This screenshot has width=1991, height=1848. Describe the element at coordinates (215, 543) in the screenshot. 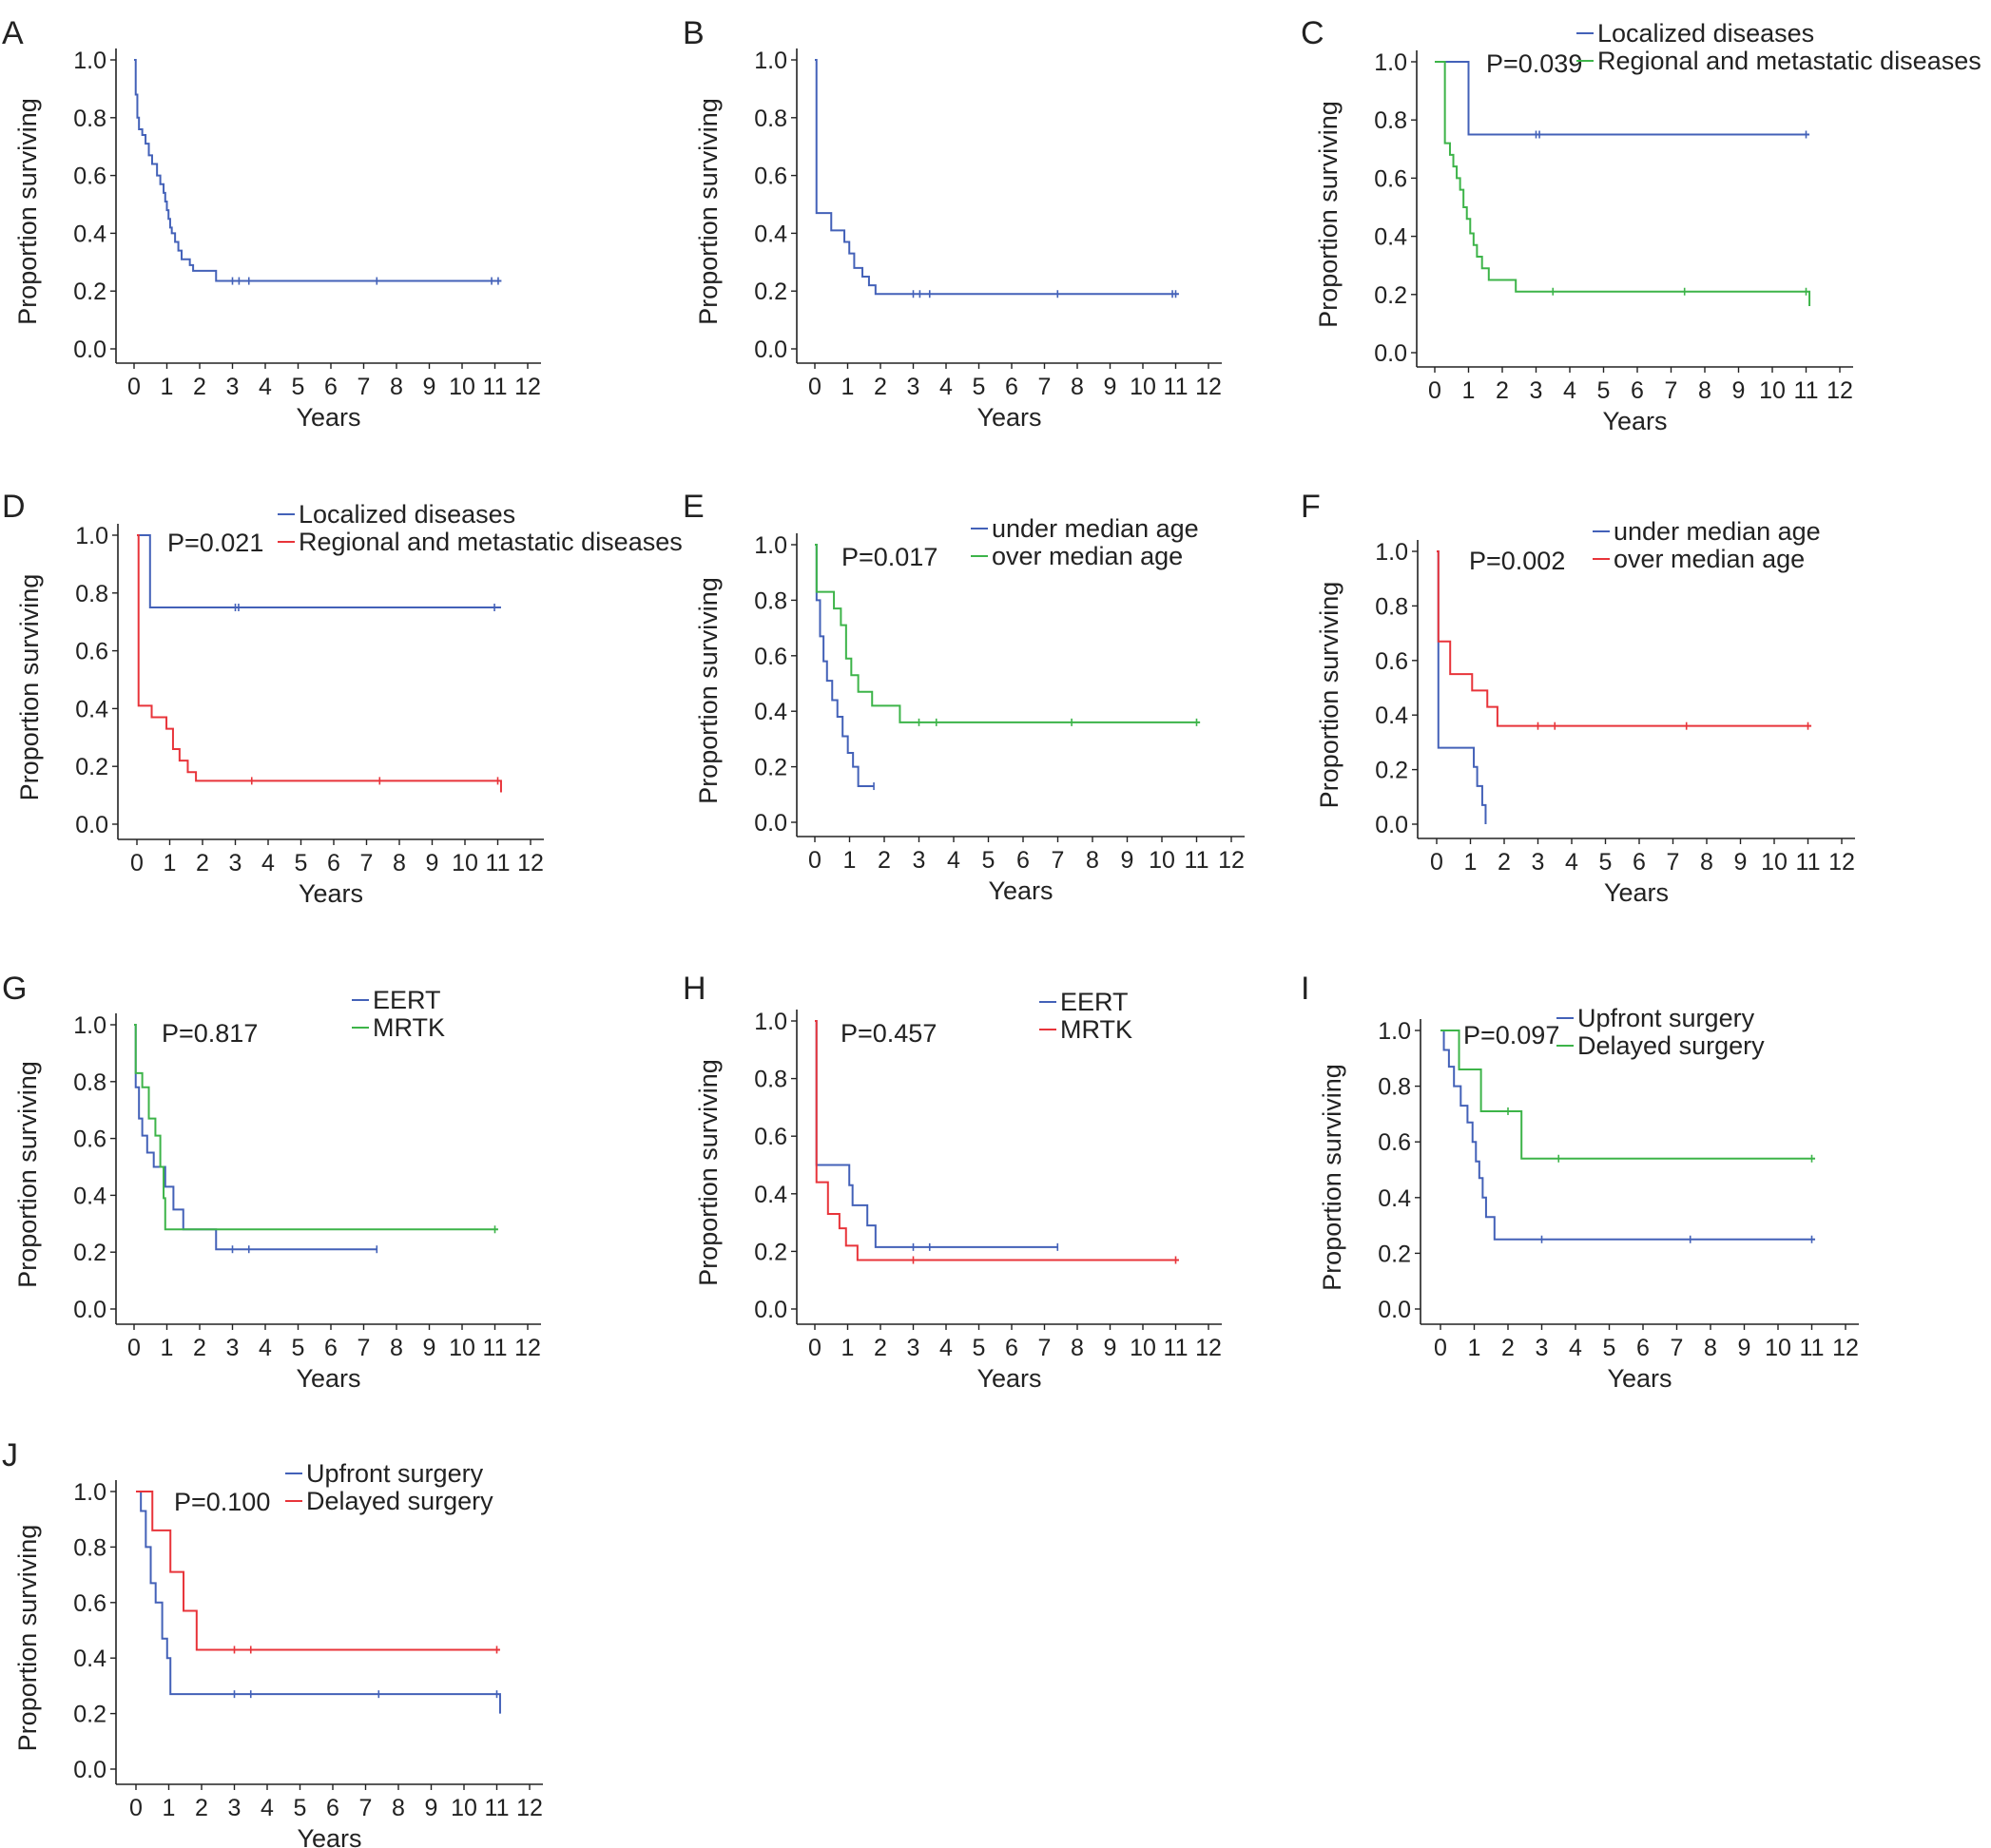

I see `p-value-label: P=0.021` at that location.